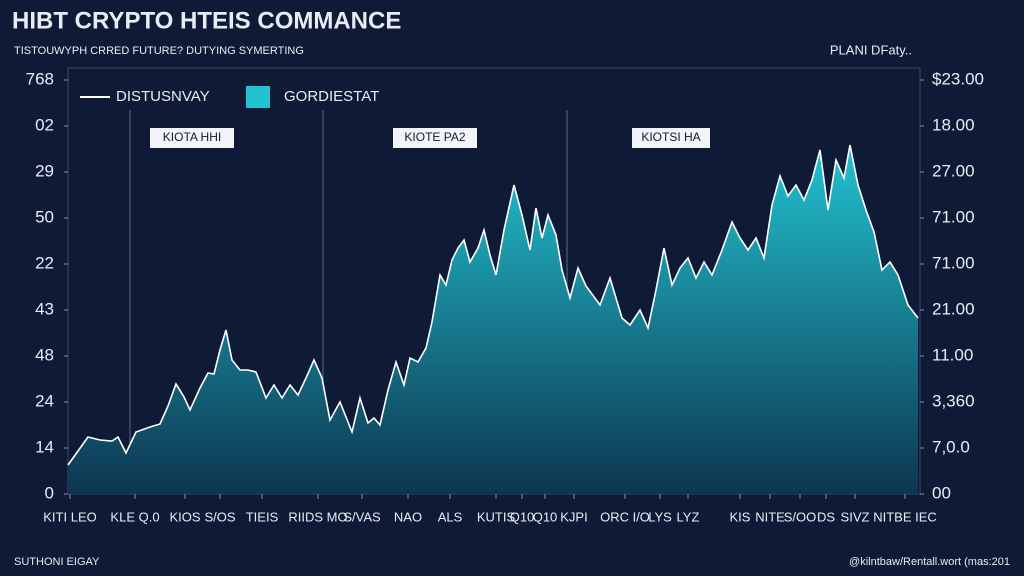  I want to click on x-tick-label: ALS, so click(450, 516).